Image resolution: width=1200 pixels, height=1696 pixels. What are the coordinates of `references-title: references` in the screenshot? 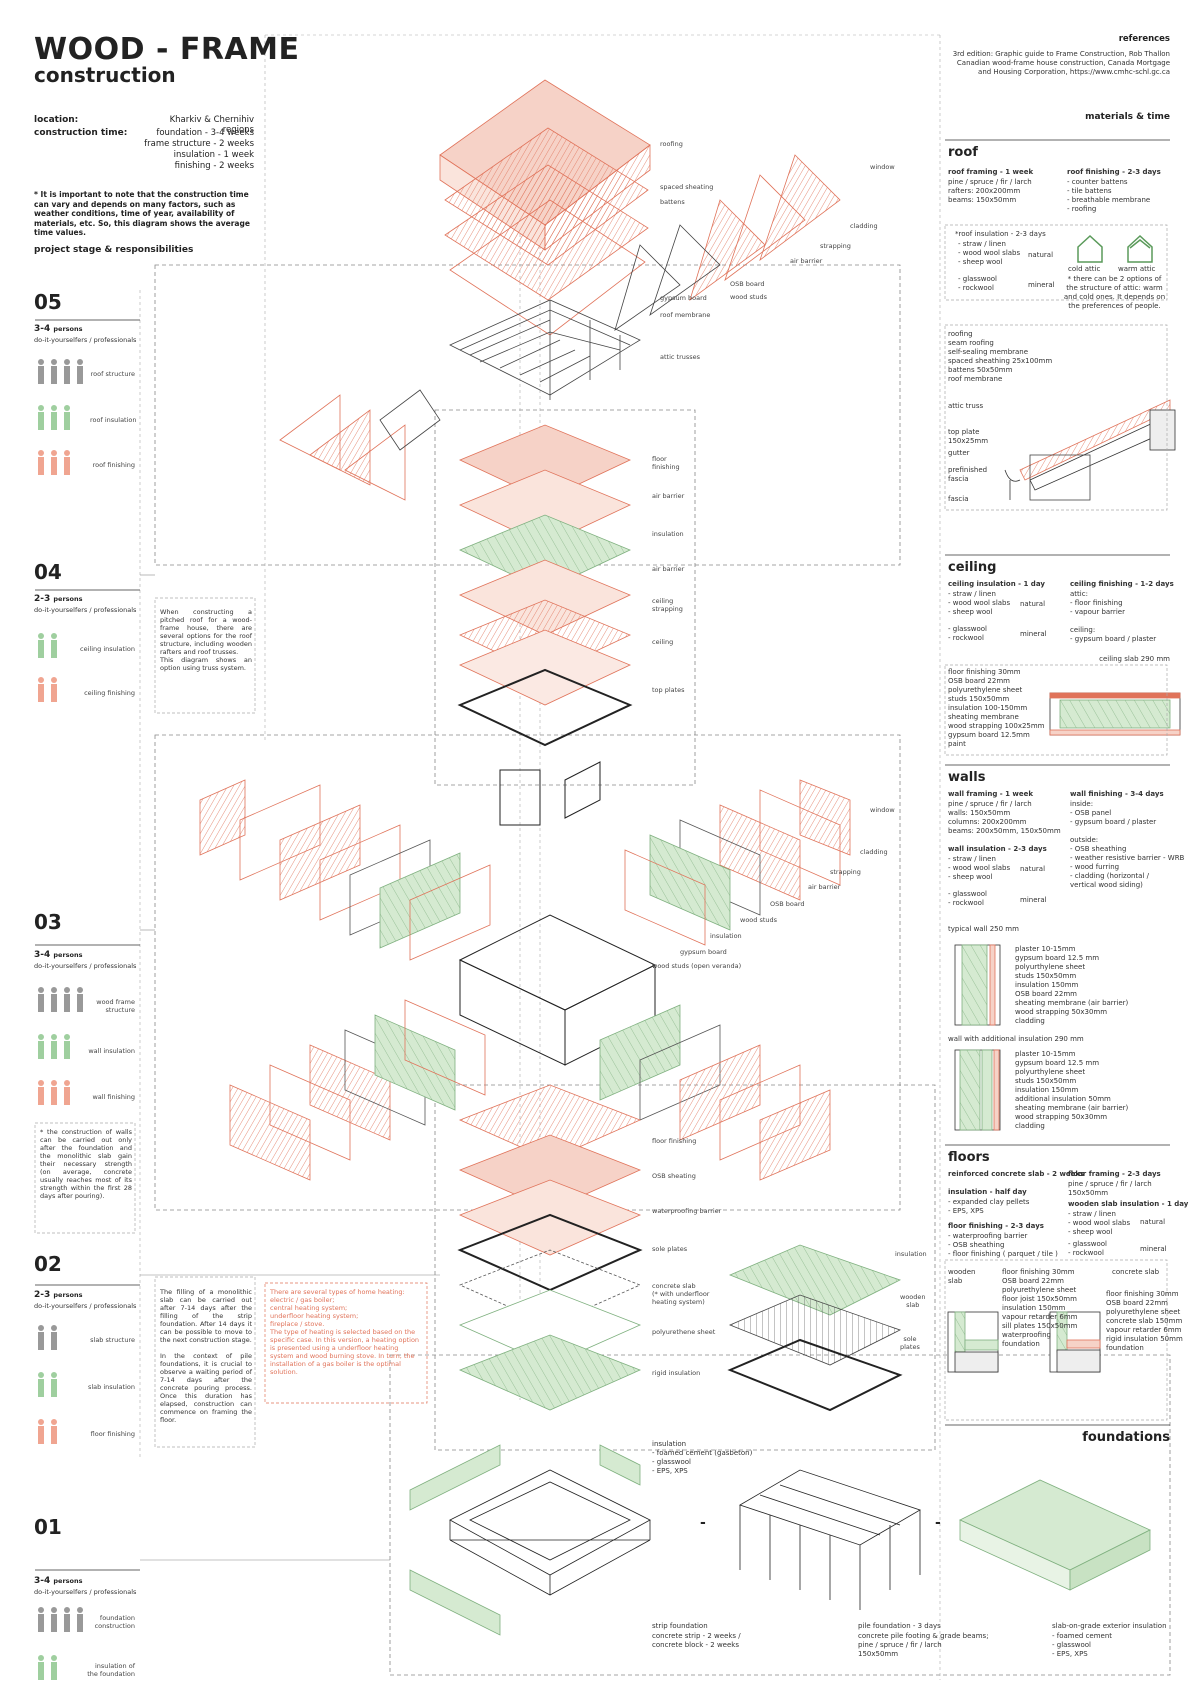 It's located at (1144, 39).